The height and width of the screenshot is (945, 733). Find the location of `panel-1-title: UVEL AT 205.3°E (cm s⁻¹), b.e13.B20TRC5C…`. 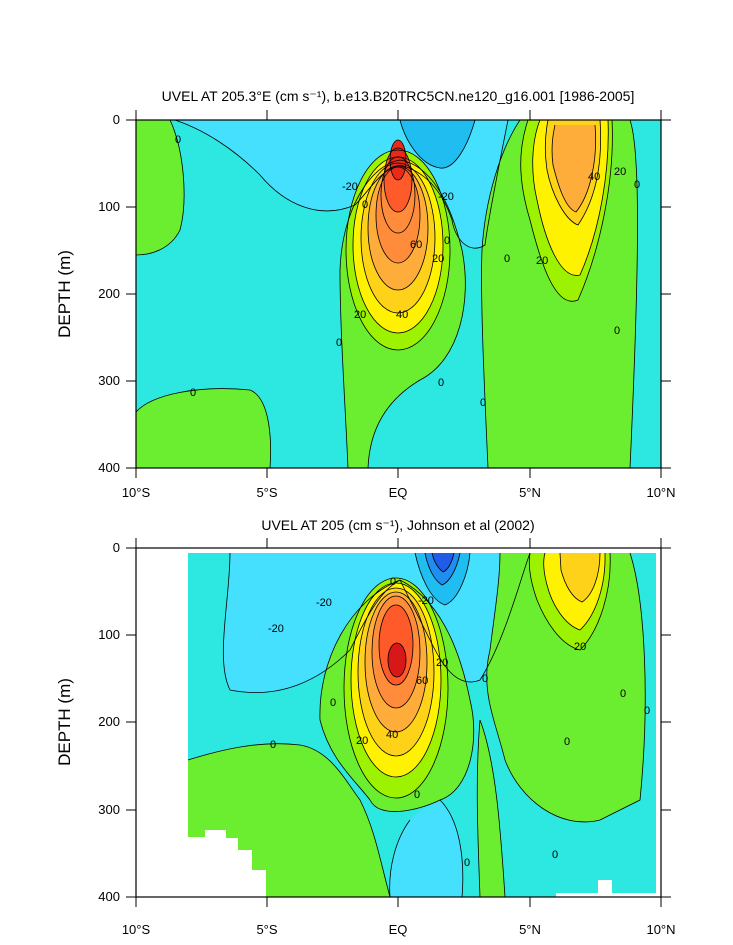

panel-1-title: UVEL AT 205.3°E (cm s⁻¹), b.e13.B20TRC5C… is located at coordinates (398, 96).